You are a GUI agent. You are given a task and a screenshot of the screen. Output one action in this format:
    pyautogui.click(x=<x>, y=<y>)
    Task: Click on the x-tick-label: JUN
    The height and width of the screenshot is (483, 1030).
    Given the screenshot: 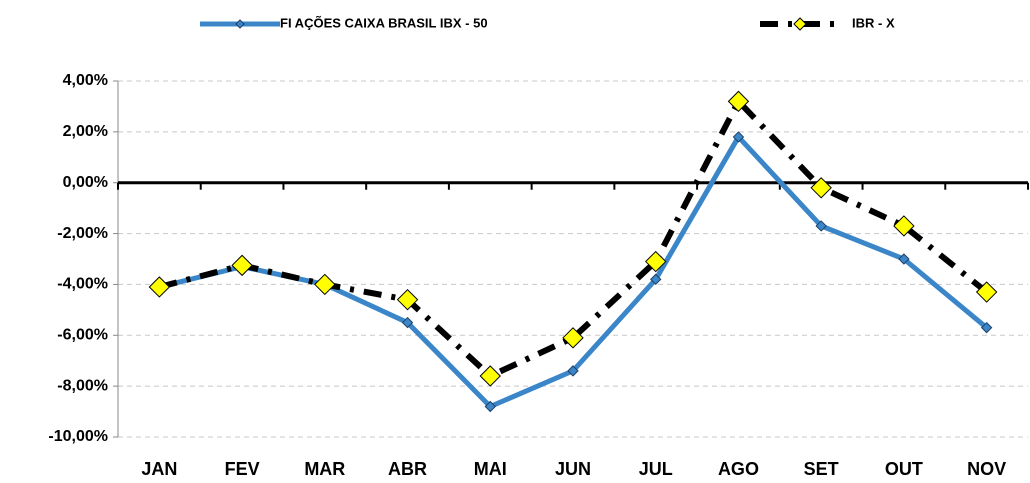 What is the action you would take?
    pyautogui.click(x=573, y=469)
    